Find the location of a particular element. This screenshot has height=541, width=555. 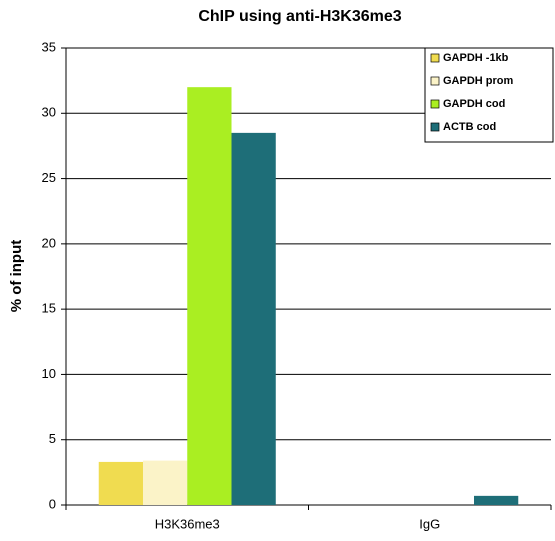

y-tick-label: 30 is located at coordinates (49, 112).